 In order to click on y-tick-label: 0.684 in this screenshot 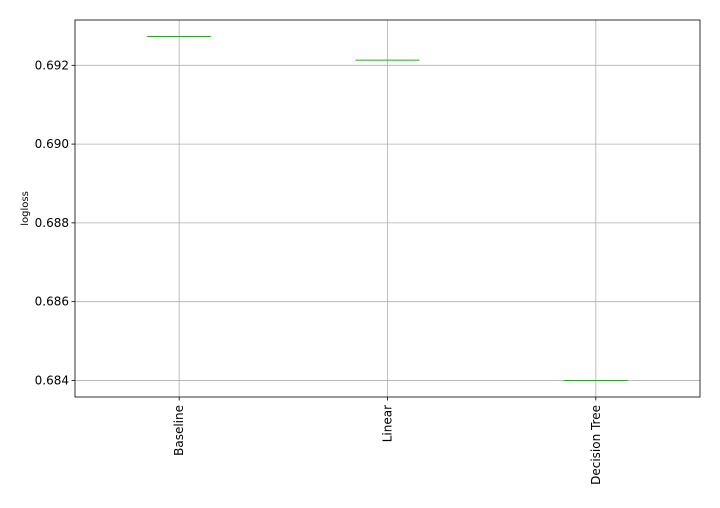, I will do `click(52, 380)`.